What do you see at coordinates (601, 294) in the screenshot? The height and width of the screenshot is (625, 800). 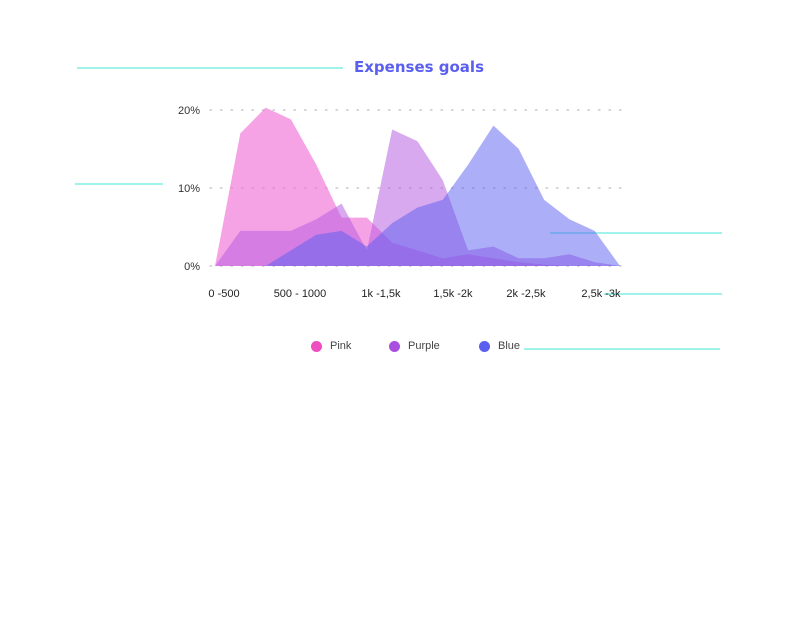 I see `x-tick-label: 2,5k -3k` at bounding box center [601, 294].